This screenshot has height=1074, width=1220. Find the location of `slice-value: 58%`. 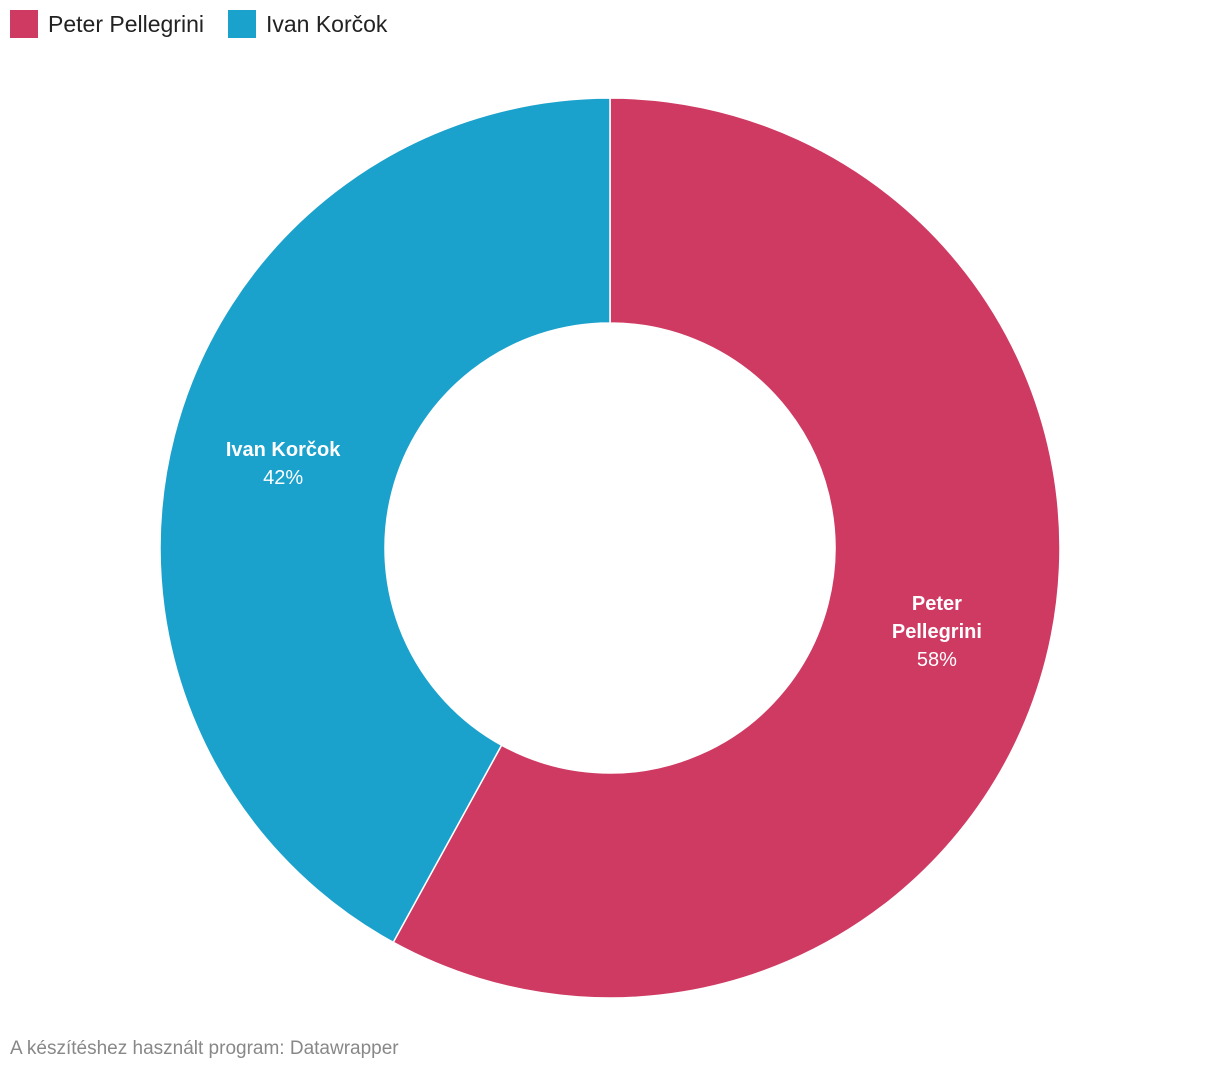

slice-value: 58% is located at coordinates (936, 659).